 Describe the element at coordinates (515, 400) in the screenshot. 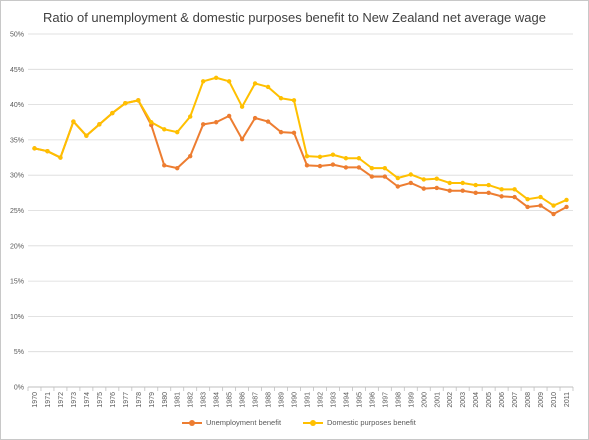

I see `x-tick-label: 2007` at that location.